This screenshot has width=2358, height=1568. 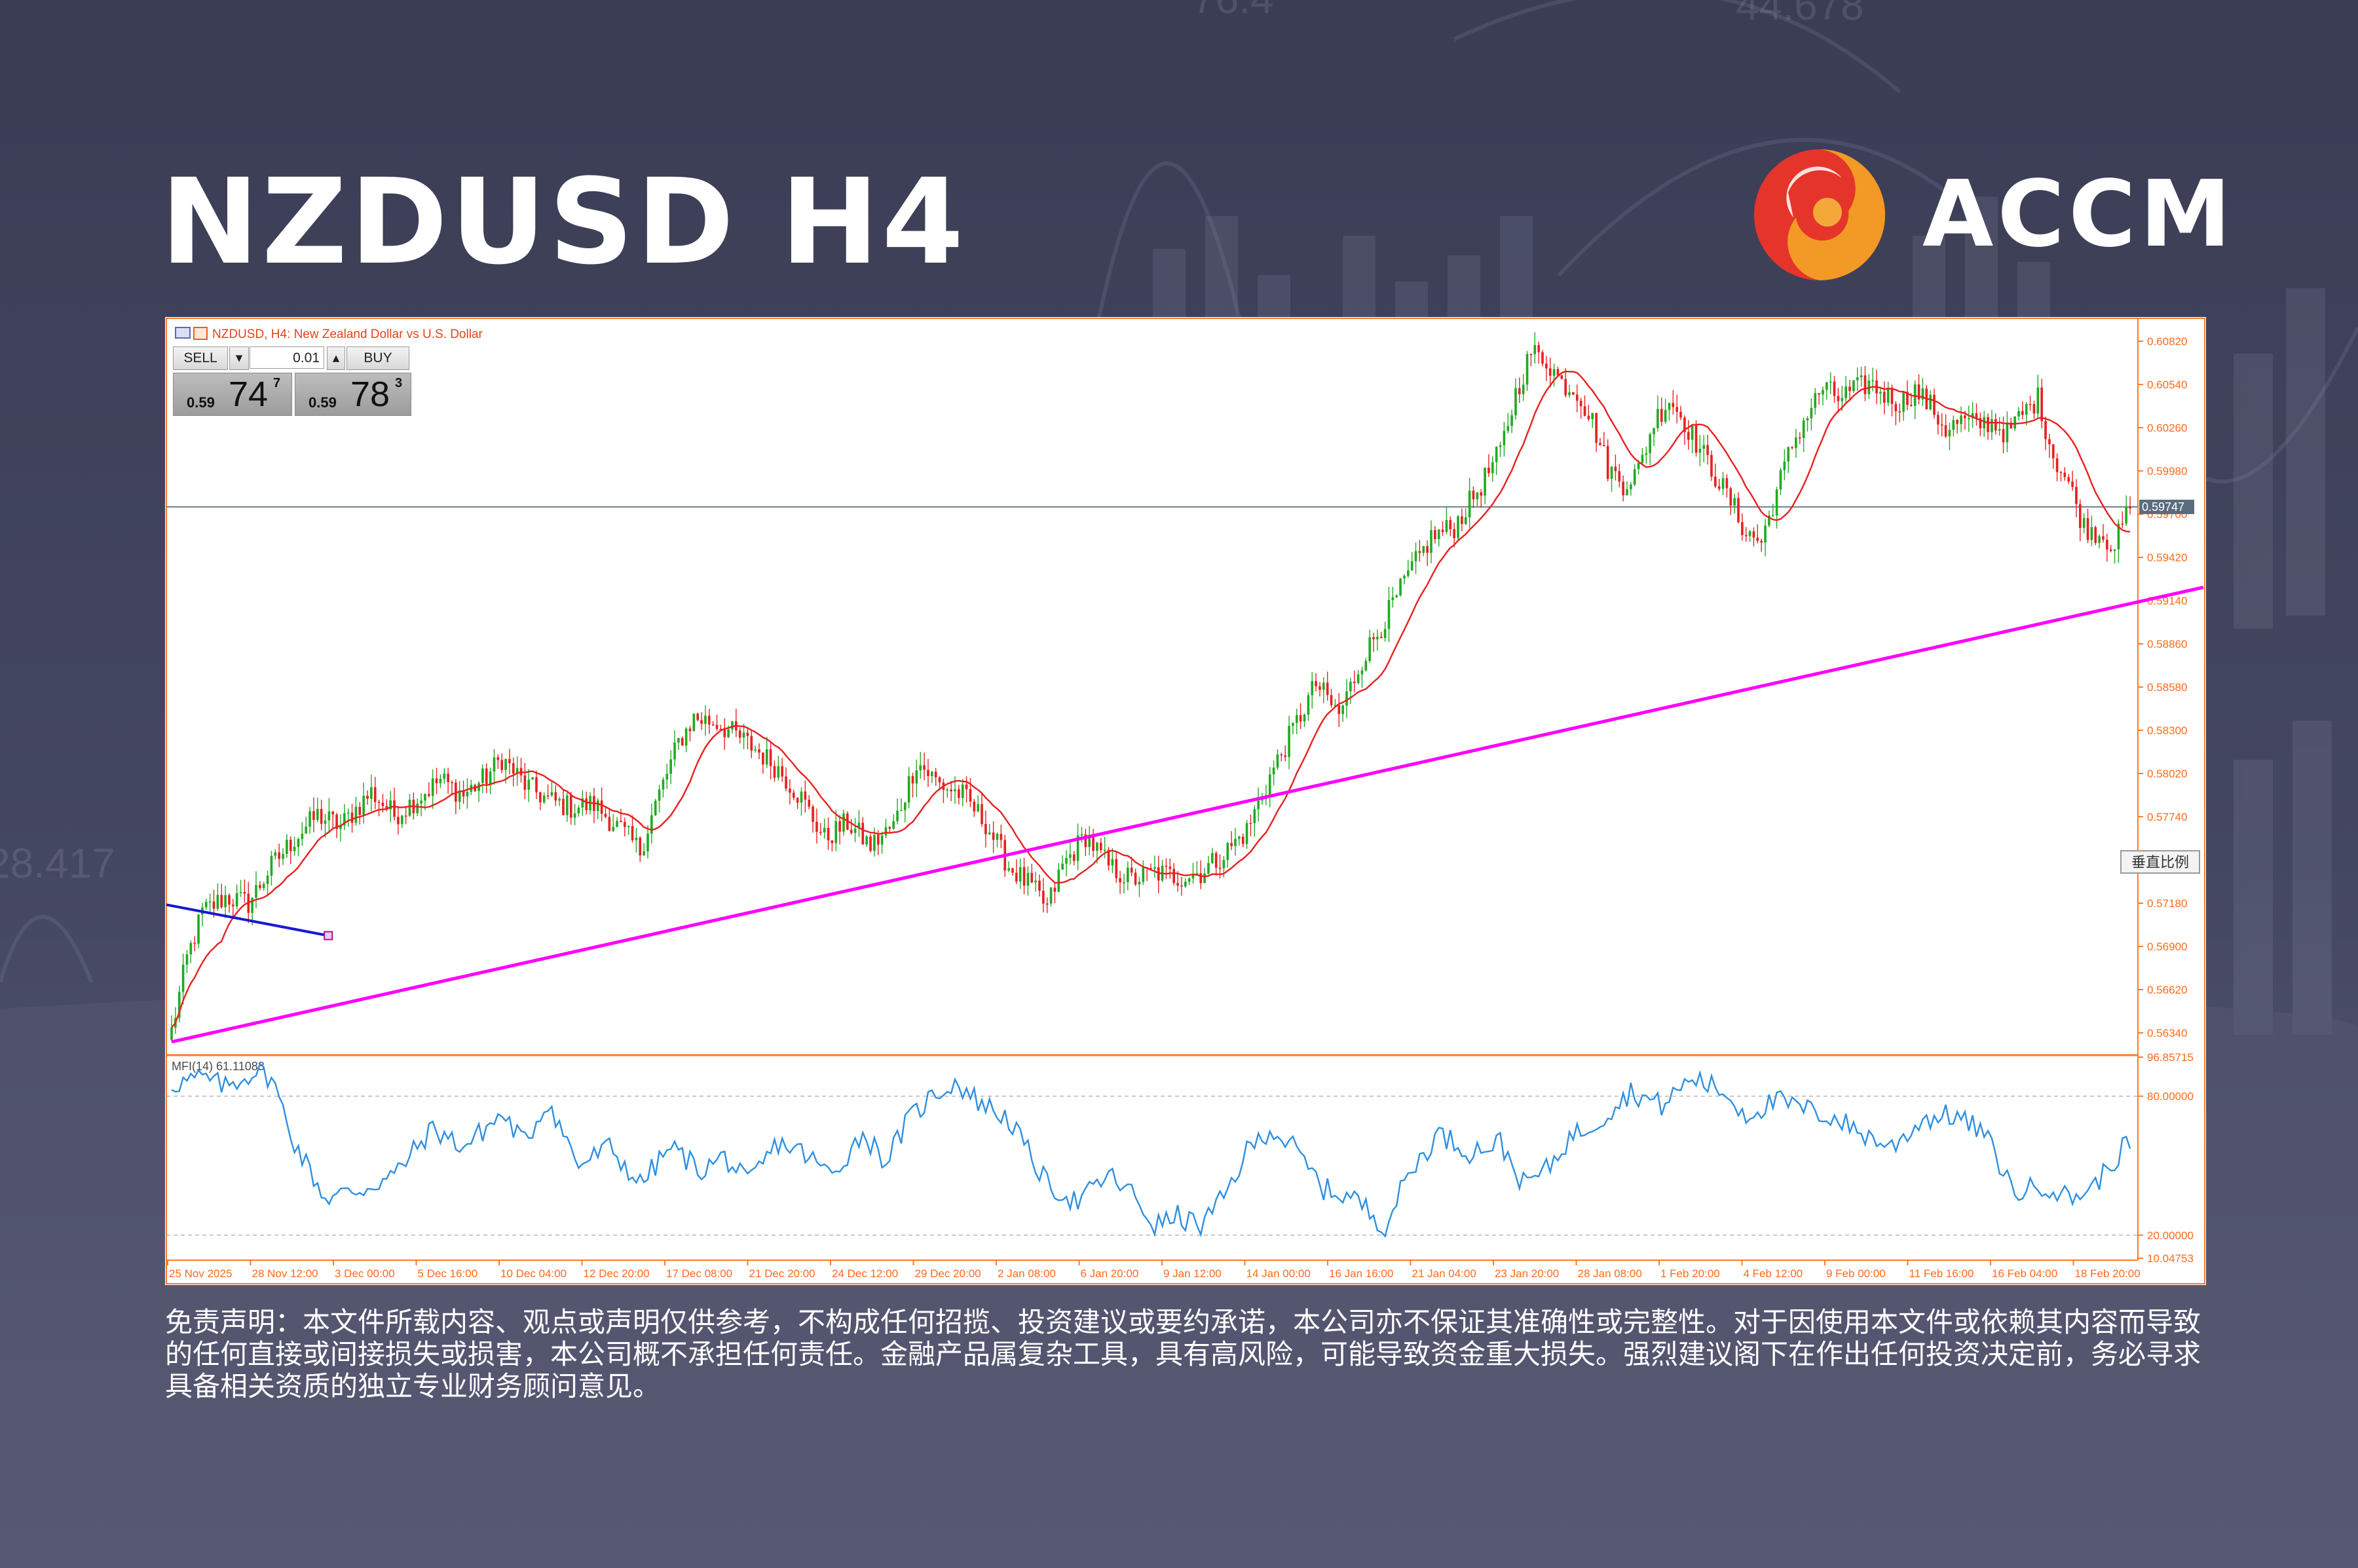 I want to click on lot-up-arrow: ▴, so click(x=336, y=358).